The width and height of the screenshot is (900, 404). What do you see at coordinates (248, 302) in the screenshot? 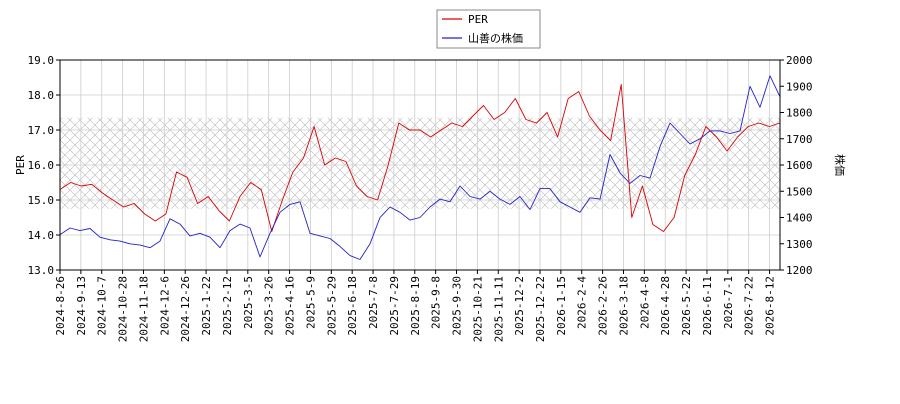
I see `x-tick-label: 2025-3-5` at bounding box center [248, 302].